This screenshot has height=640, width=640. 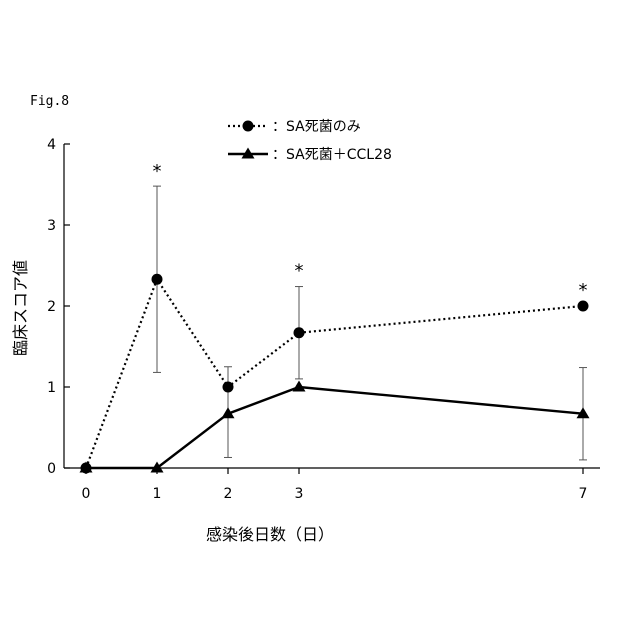 I want to click on y-axis-title: 臨床スコア値, so click(x=20, y=308).